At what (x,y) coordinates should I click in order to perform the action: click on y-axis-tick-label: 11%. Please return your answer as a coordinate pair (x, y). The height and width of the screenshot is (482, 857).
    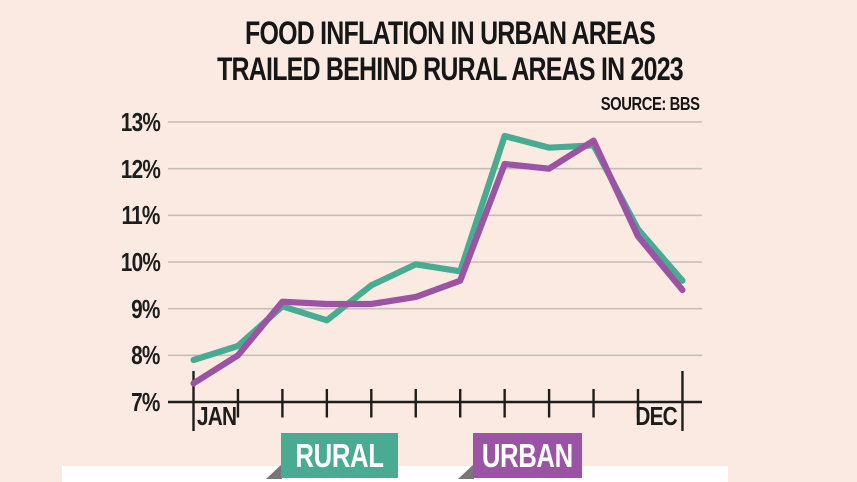
    Looking at the image, I should click on (141, 215).